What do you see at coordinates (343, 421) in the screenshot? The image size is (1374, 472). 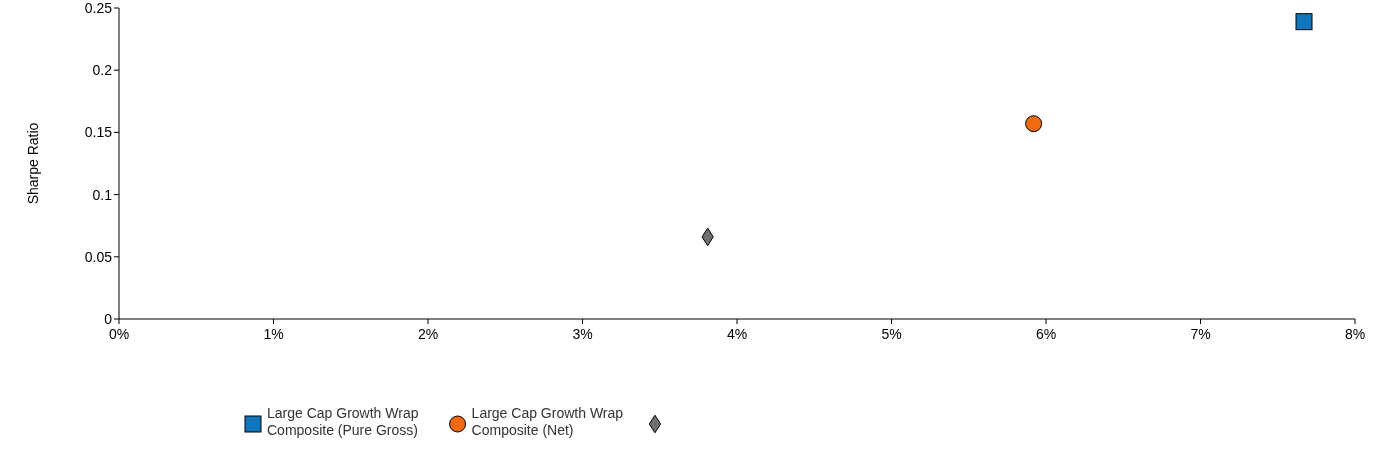 I see `legend-label: Large Cap Growth Wrap Composite (Pure Gross)` at bounding box center [343, 421].